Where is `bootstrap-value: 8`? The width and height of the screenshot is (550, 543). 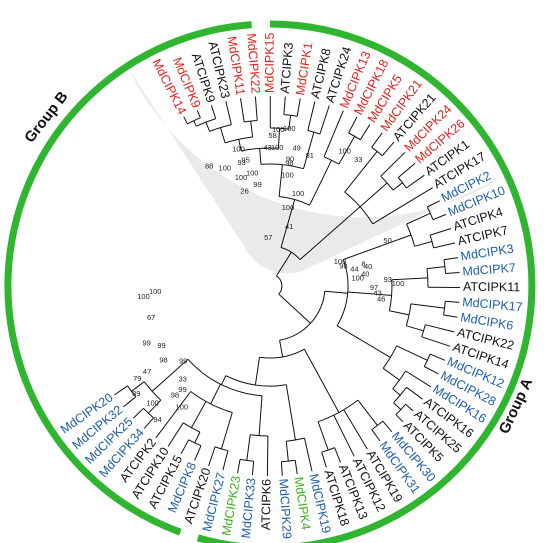
bootstrap-value: 8 is located at coordinates (363, 263).